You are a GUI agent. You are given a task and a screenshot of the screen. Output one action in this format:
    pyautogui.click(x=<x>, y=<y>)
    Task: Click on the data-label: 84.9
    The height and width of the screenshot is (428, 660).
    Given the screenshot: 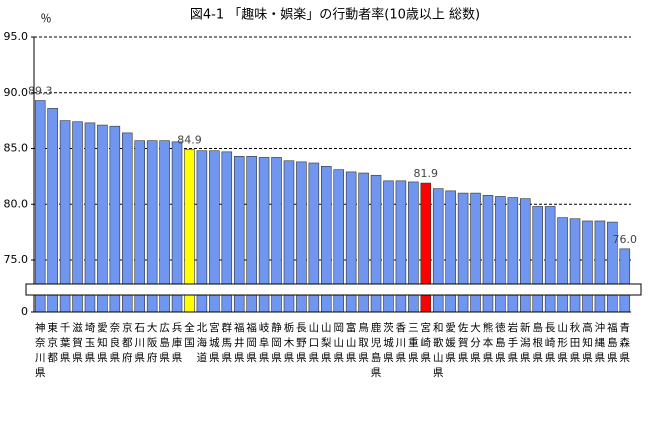 What is the action you would take?
    pyautogui.click(x=189, y=140)
    